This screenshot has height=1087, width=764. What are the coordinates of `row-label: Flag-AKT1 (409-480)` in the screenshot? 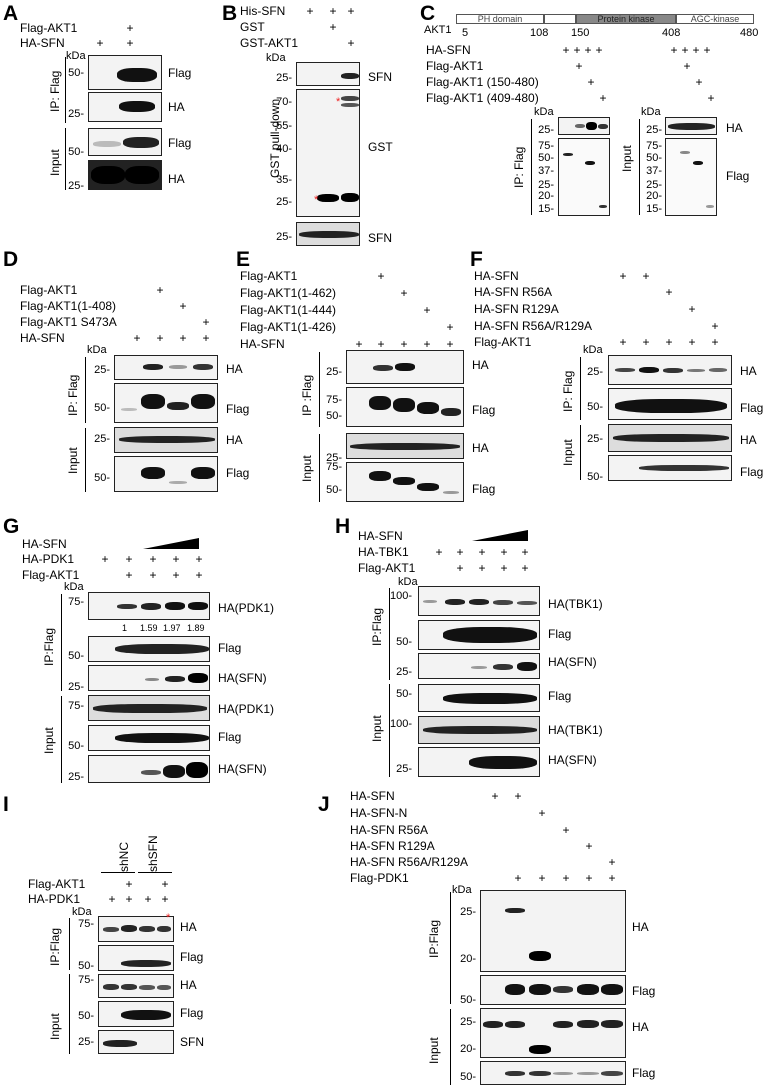 It's located at (482, 98).